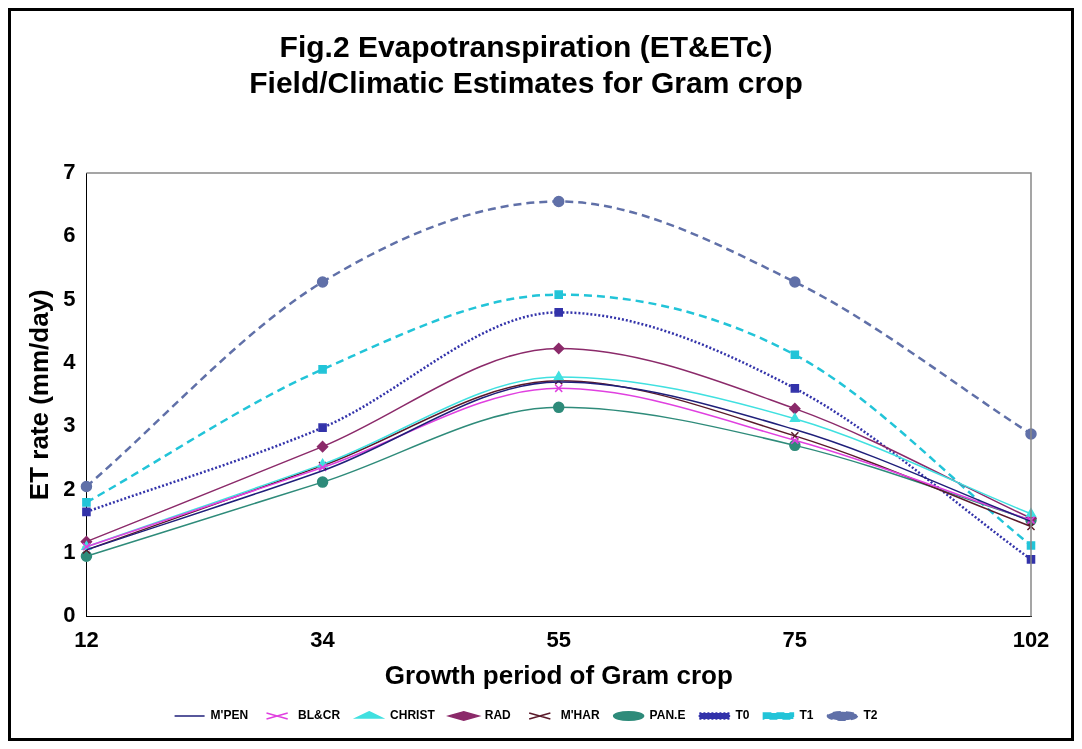 This screenshot has width=1082, height=749. Describe the element at coordinates (69, 425) in the screenshot. I see `y-tick-label: 3` at that location.